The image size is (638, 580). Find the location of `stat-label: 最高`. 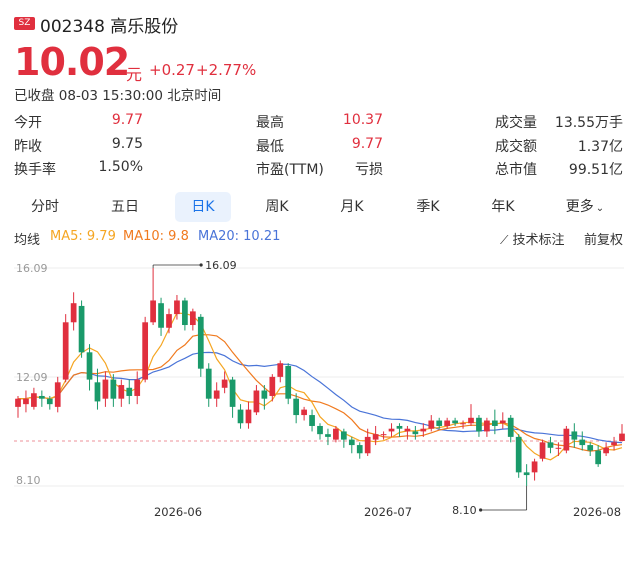

stat-label: 最高 is located at coordinates (270, 123).